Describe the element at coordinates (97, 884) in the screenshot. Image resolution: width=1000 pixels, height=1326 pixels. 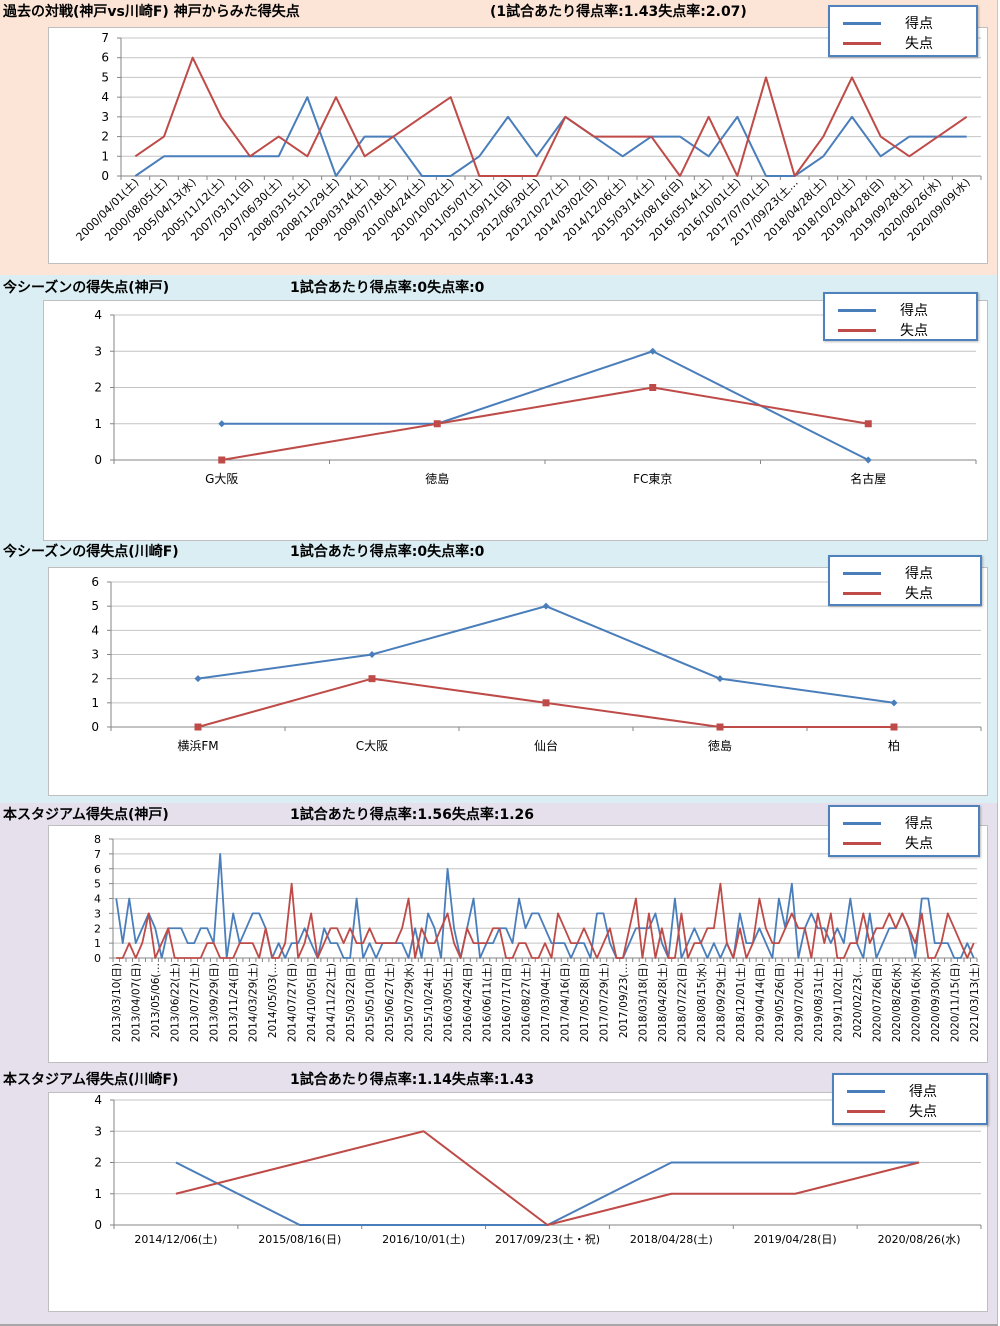
I see `y-tick-label: 5` at that location.